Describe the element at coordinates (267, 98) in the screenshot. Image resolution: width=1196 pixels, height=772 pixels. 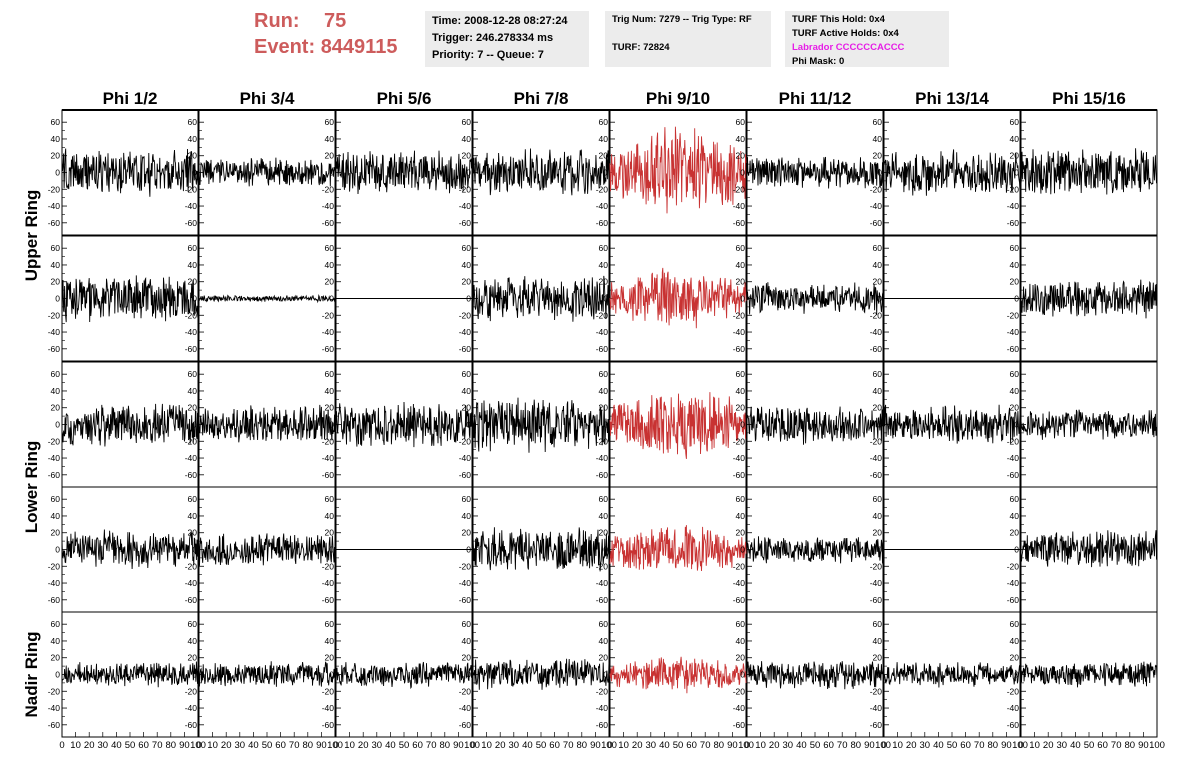
I see `column-header: Phi 3/4` at that location.